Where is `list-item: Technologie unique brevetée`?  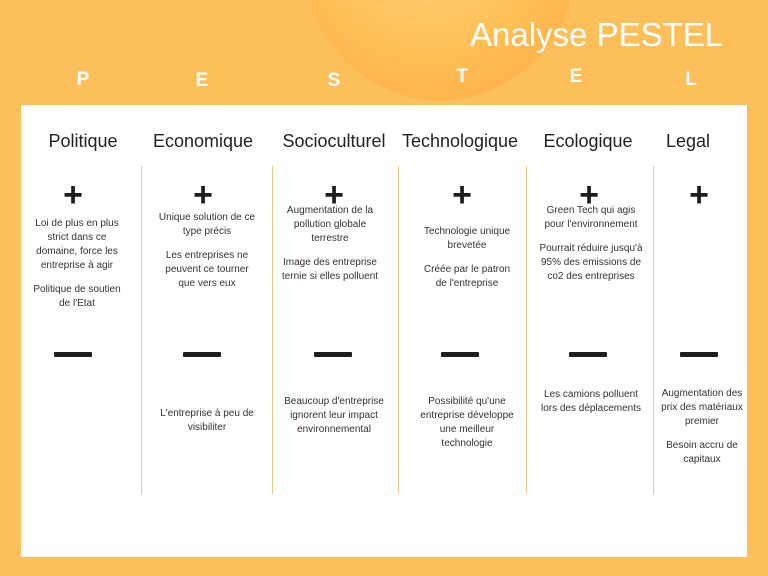
list-item: Technologie unique brevetée is located at coordinates (467, 238).